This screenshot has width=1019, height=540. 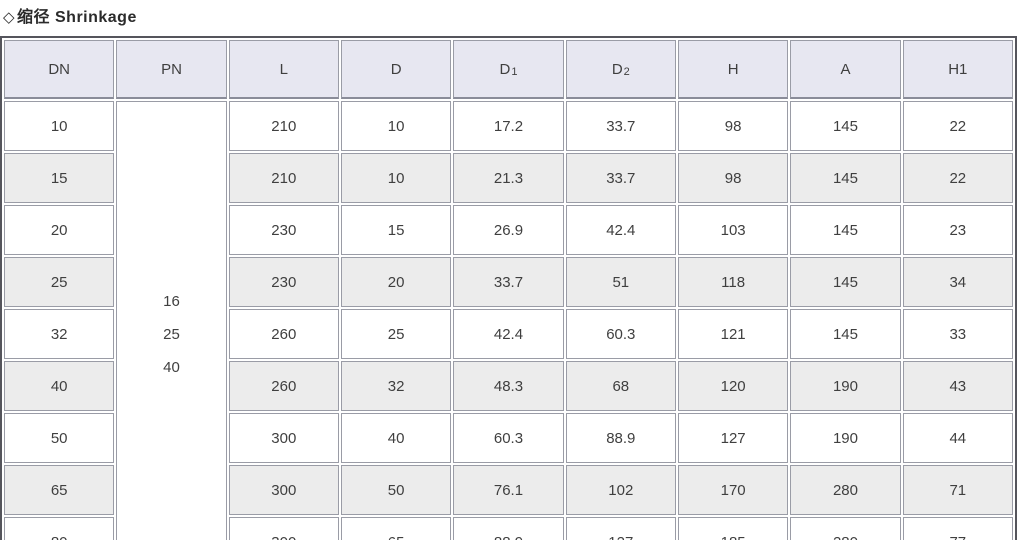 What do you see at coordinates (733, 230) in the screenshot?
I see `cell-h: 103` at bounding box center [733, 230].